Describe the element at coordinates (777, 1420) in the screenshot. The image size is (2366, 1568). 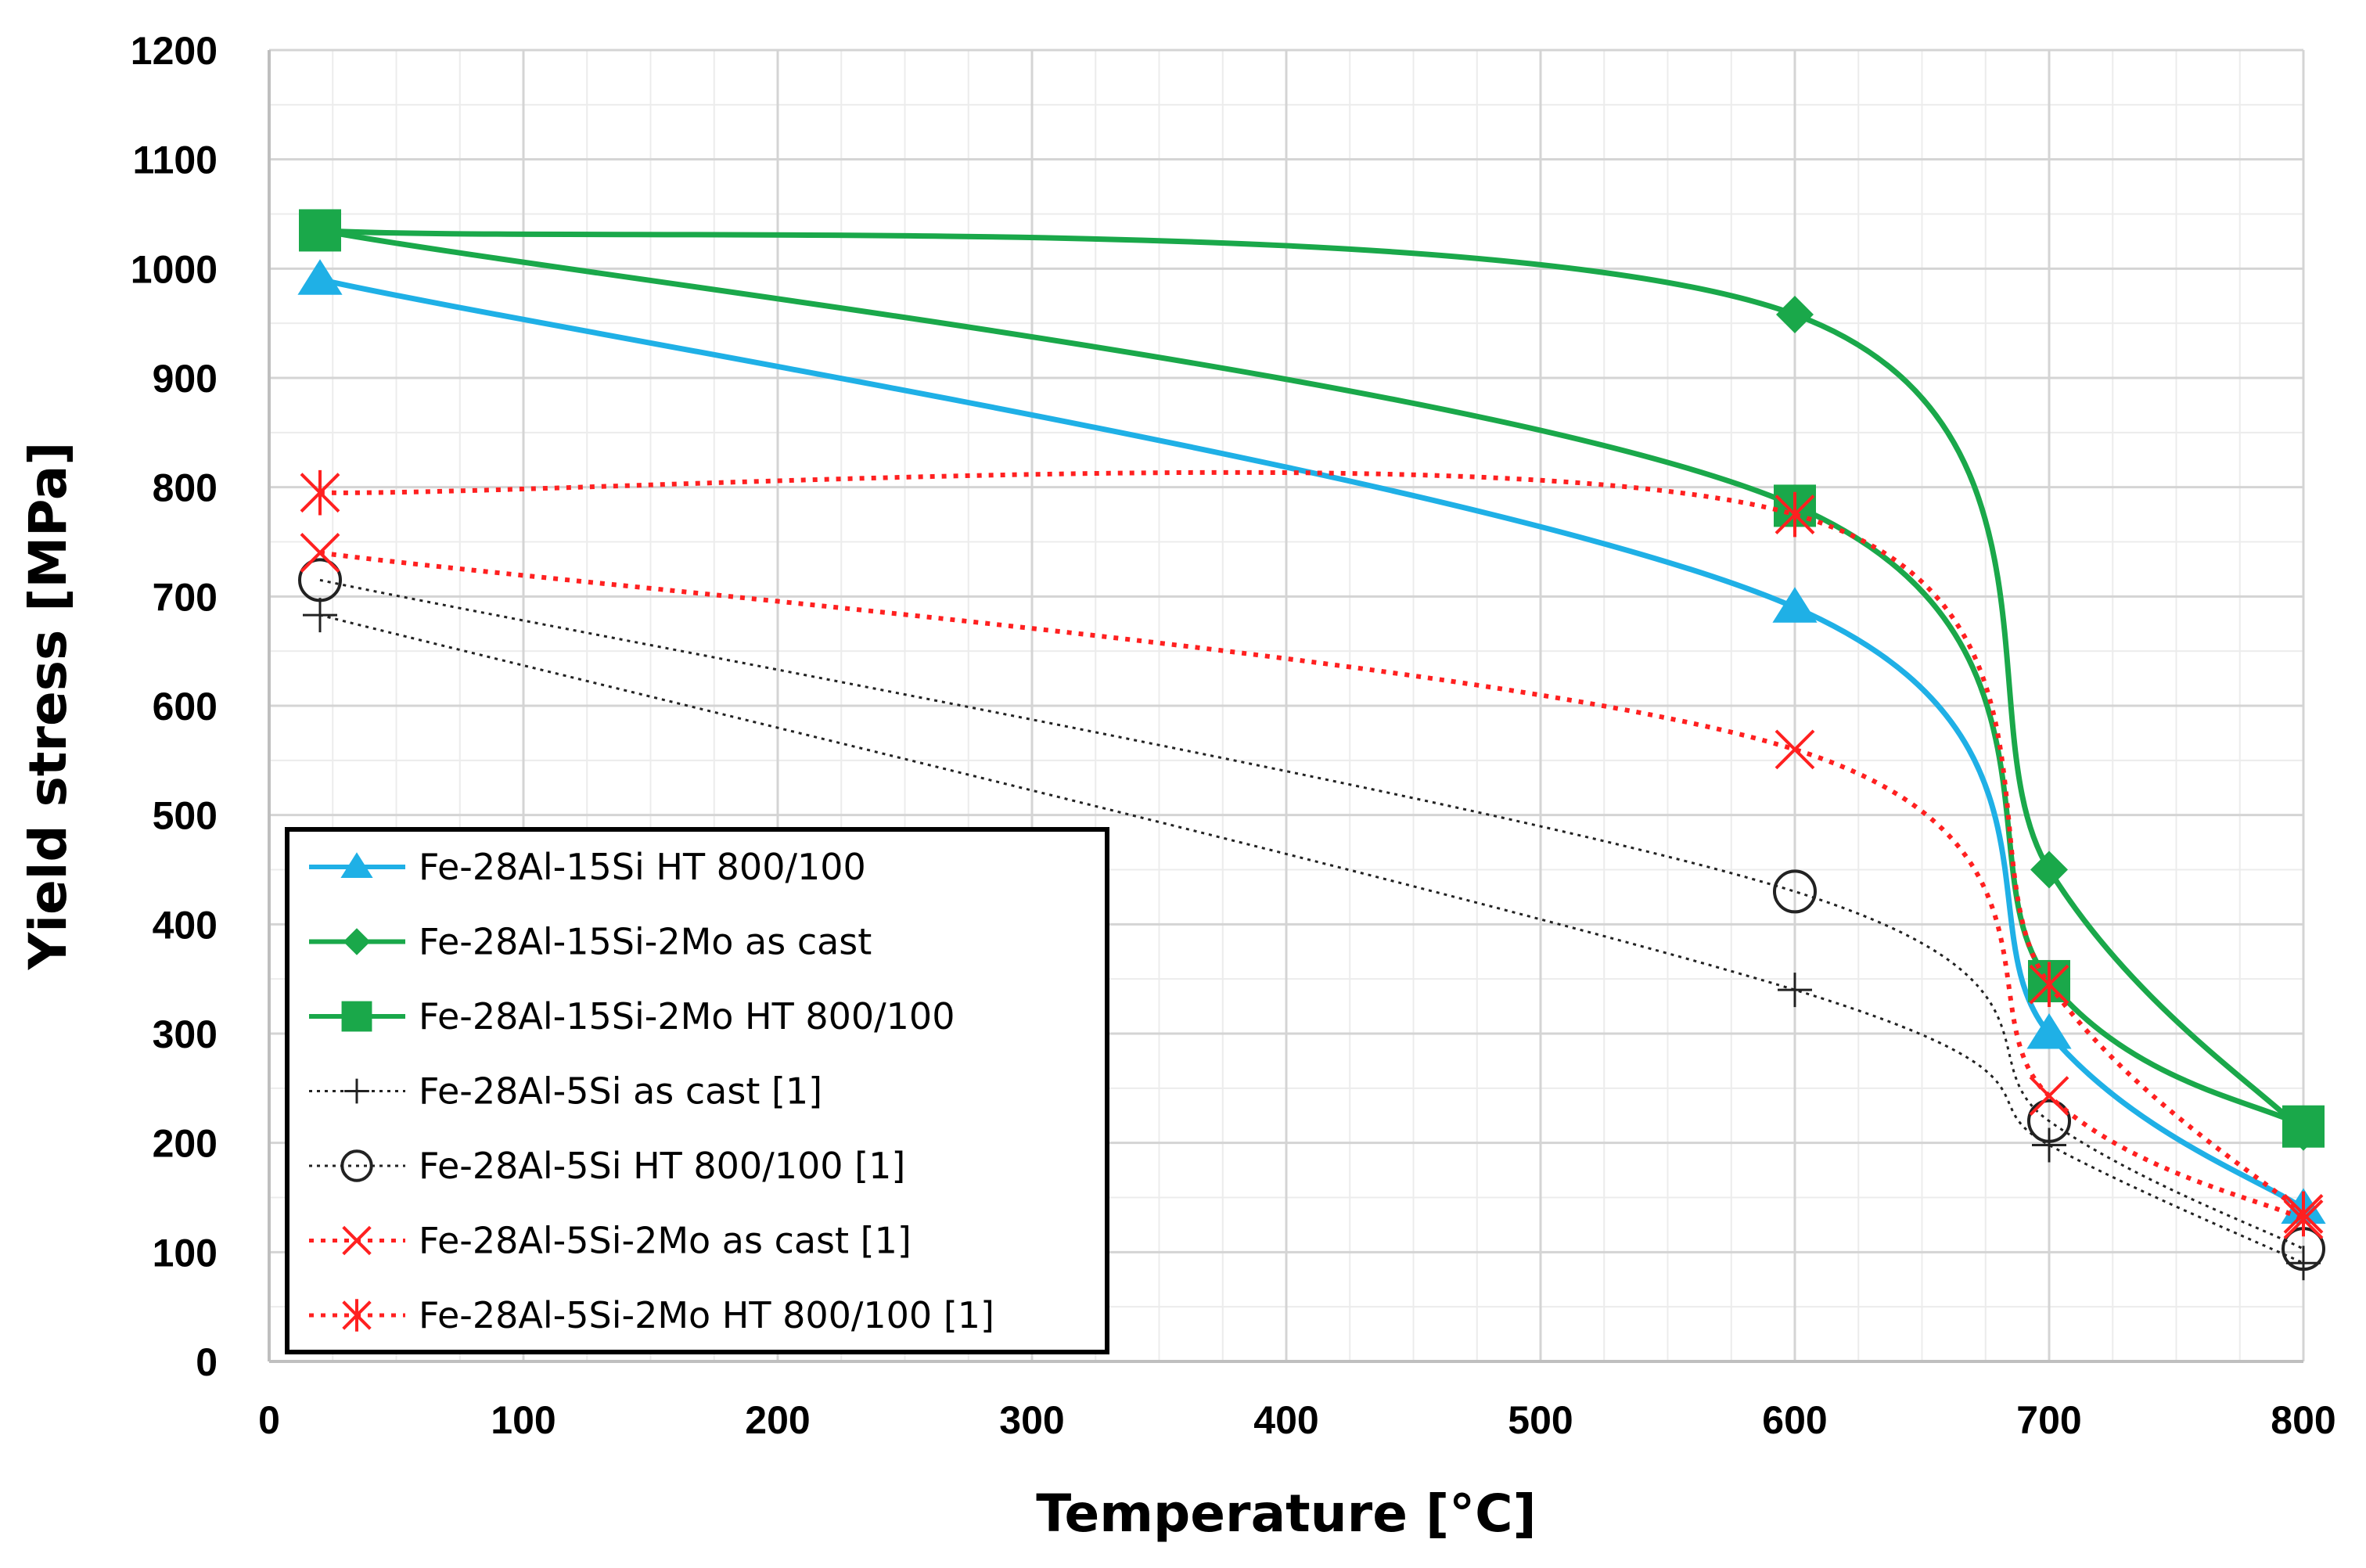
I see `x-tick-label: 200` at that location.